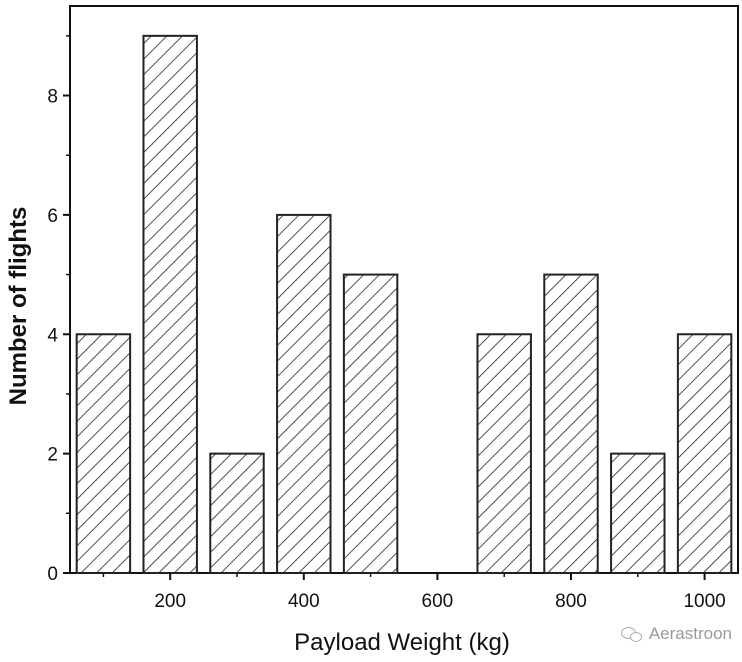  I want to click on x-tick-label: 400, so click(304, 601).